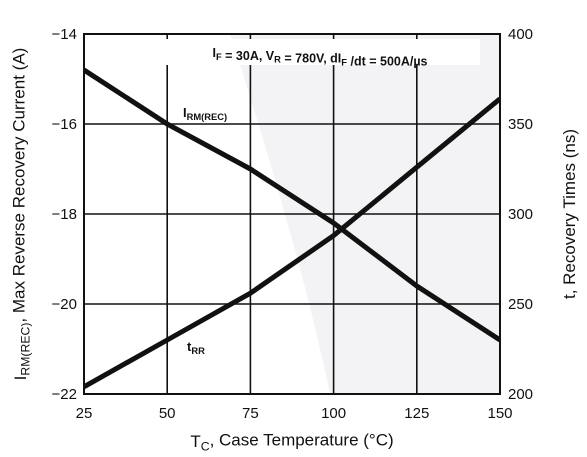 Image resolution: width=587 pixels, height=457 pixels. I want to click on series-label-trr: tRR, so click(196, 347).